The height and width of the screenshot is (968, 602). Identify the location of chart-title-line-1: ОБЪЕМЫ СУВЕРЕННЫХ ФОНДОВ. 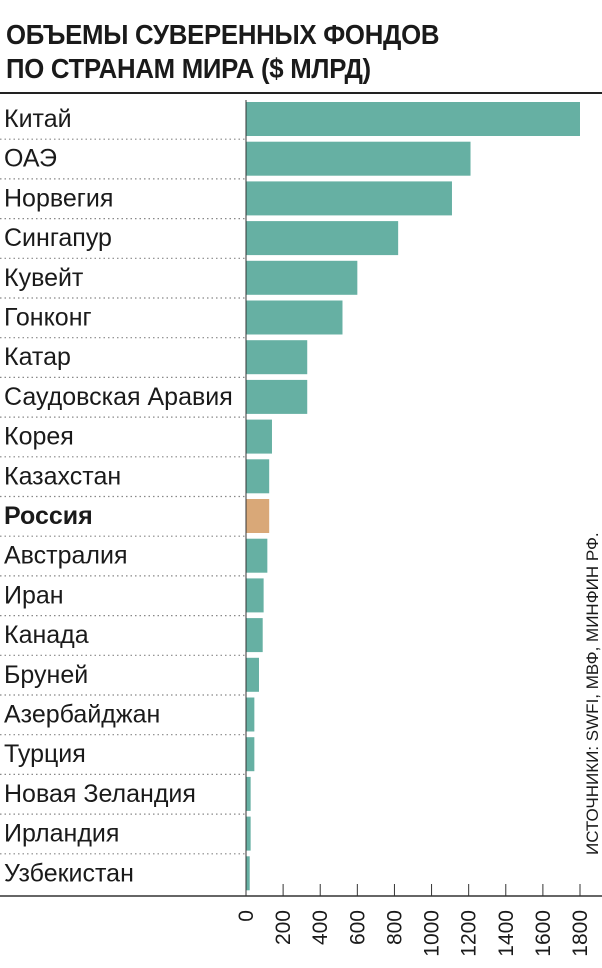
(223, 34).